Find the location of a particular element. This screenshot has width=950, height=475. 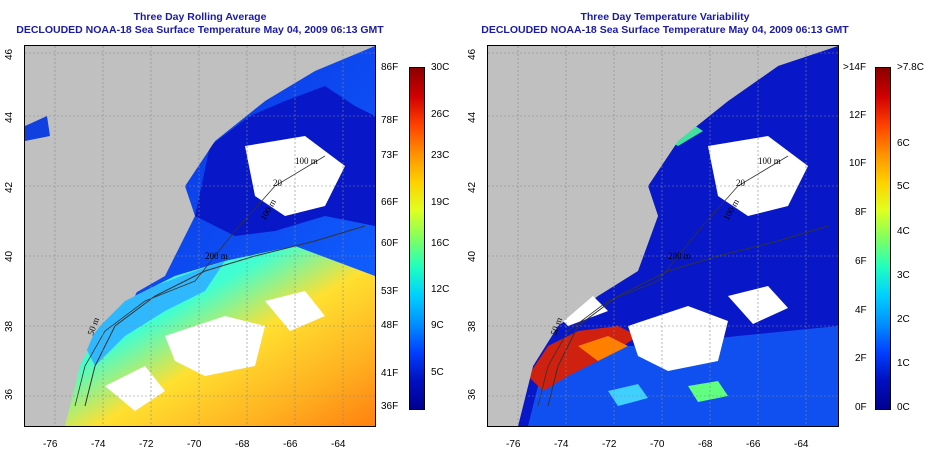

colorbar-f-label: 53F is located at coordinates (390, 291).